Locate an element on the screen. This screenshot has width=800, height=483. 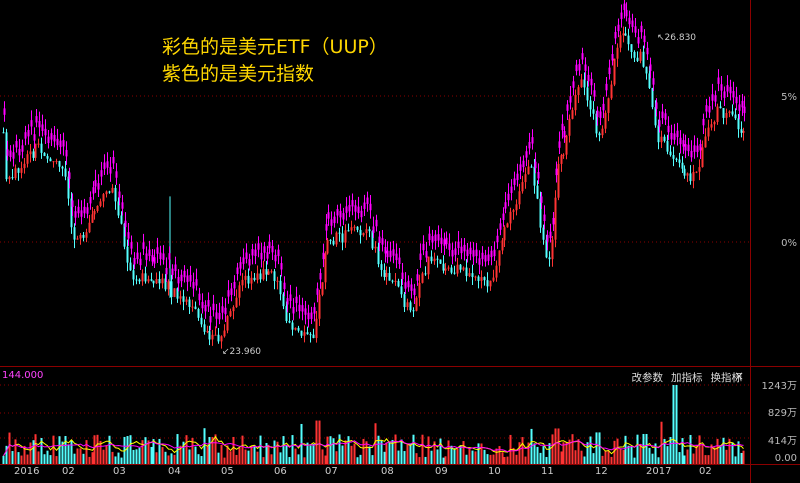
switch-indicator-button: 换指标 is located at coordinates (726, 378).